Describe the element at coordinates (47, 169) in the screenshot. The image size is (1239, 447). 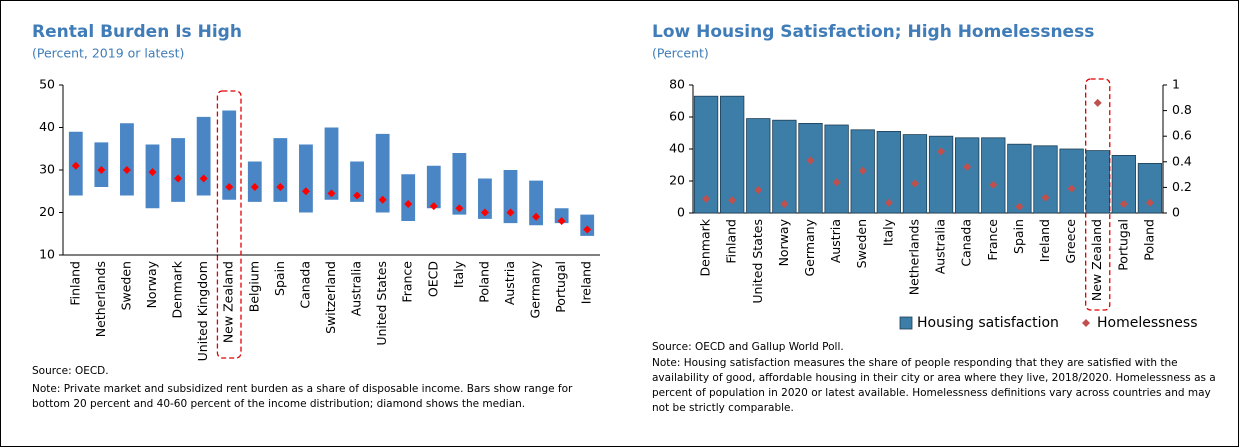
I see `y-tick-label: 30` at that location.